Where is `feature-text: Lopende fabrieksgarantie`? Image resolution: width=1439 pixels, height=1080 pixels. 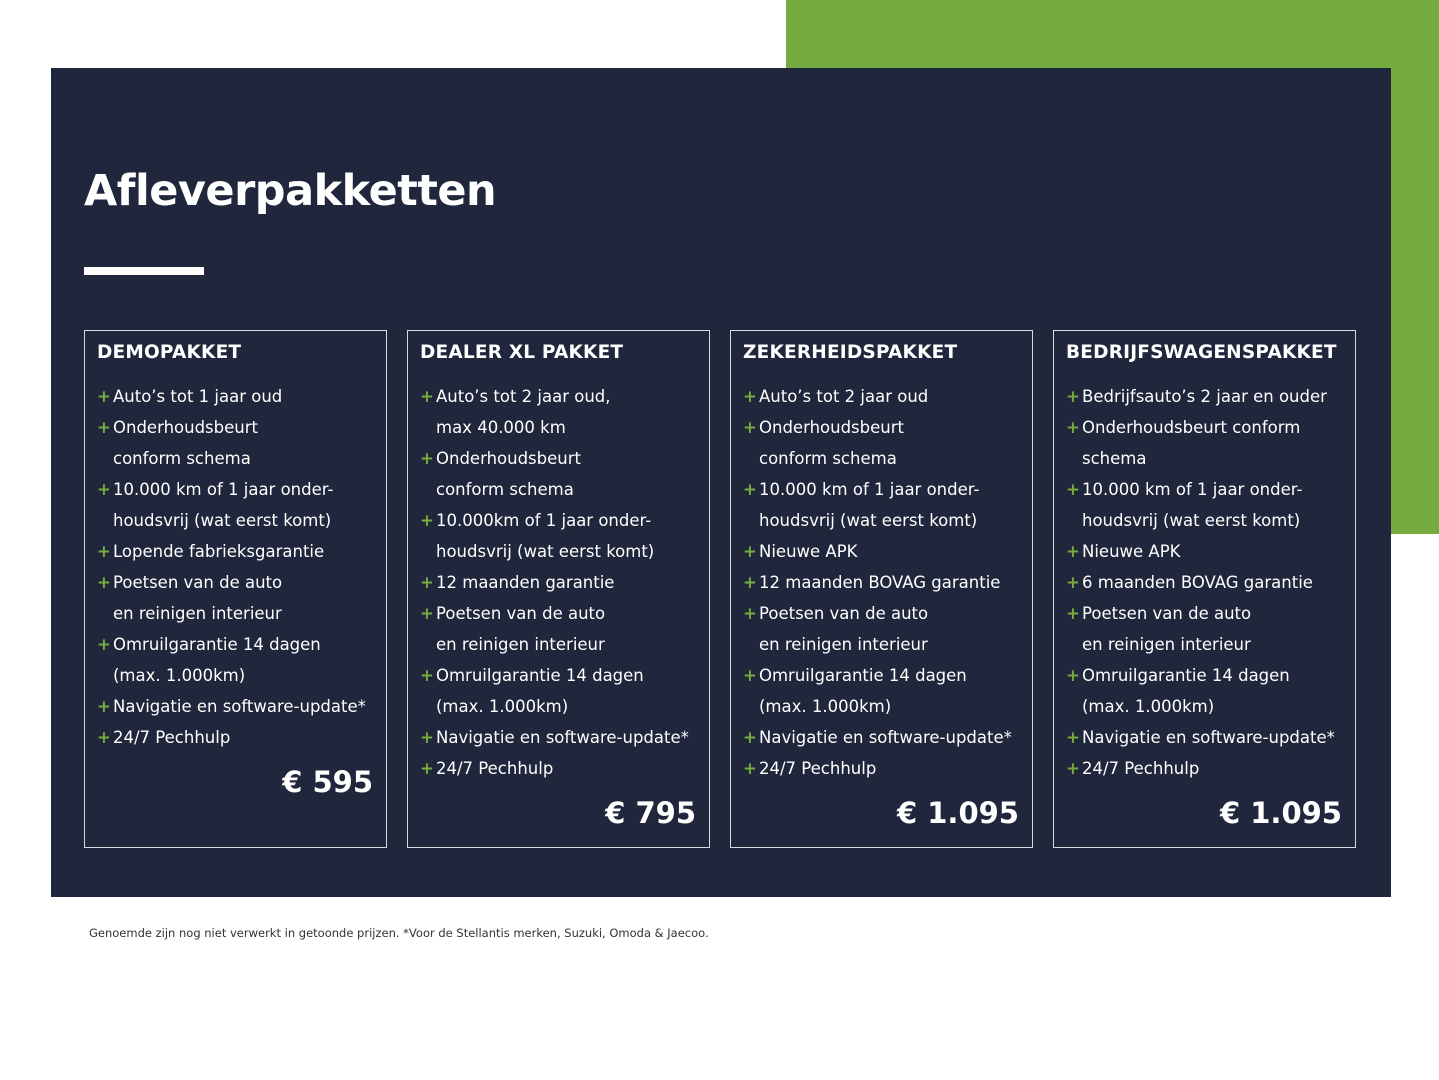
feature-text: Lopende fabrieksgarantie is located at coordinates (219, 551).